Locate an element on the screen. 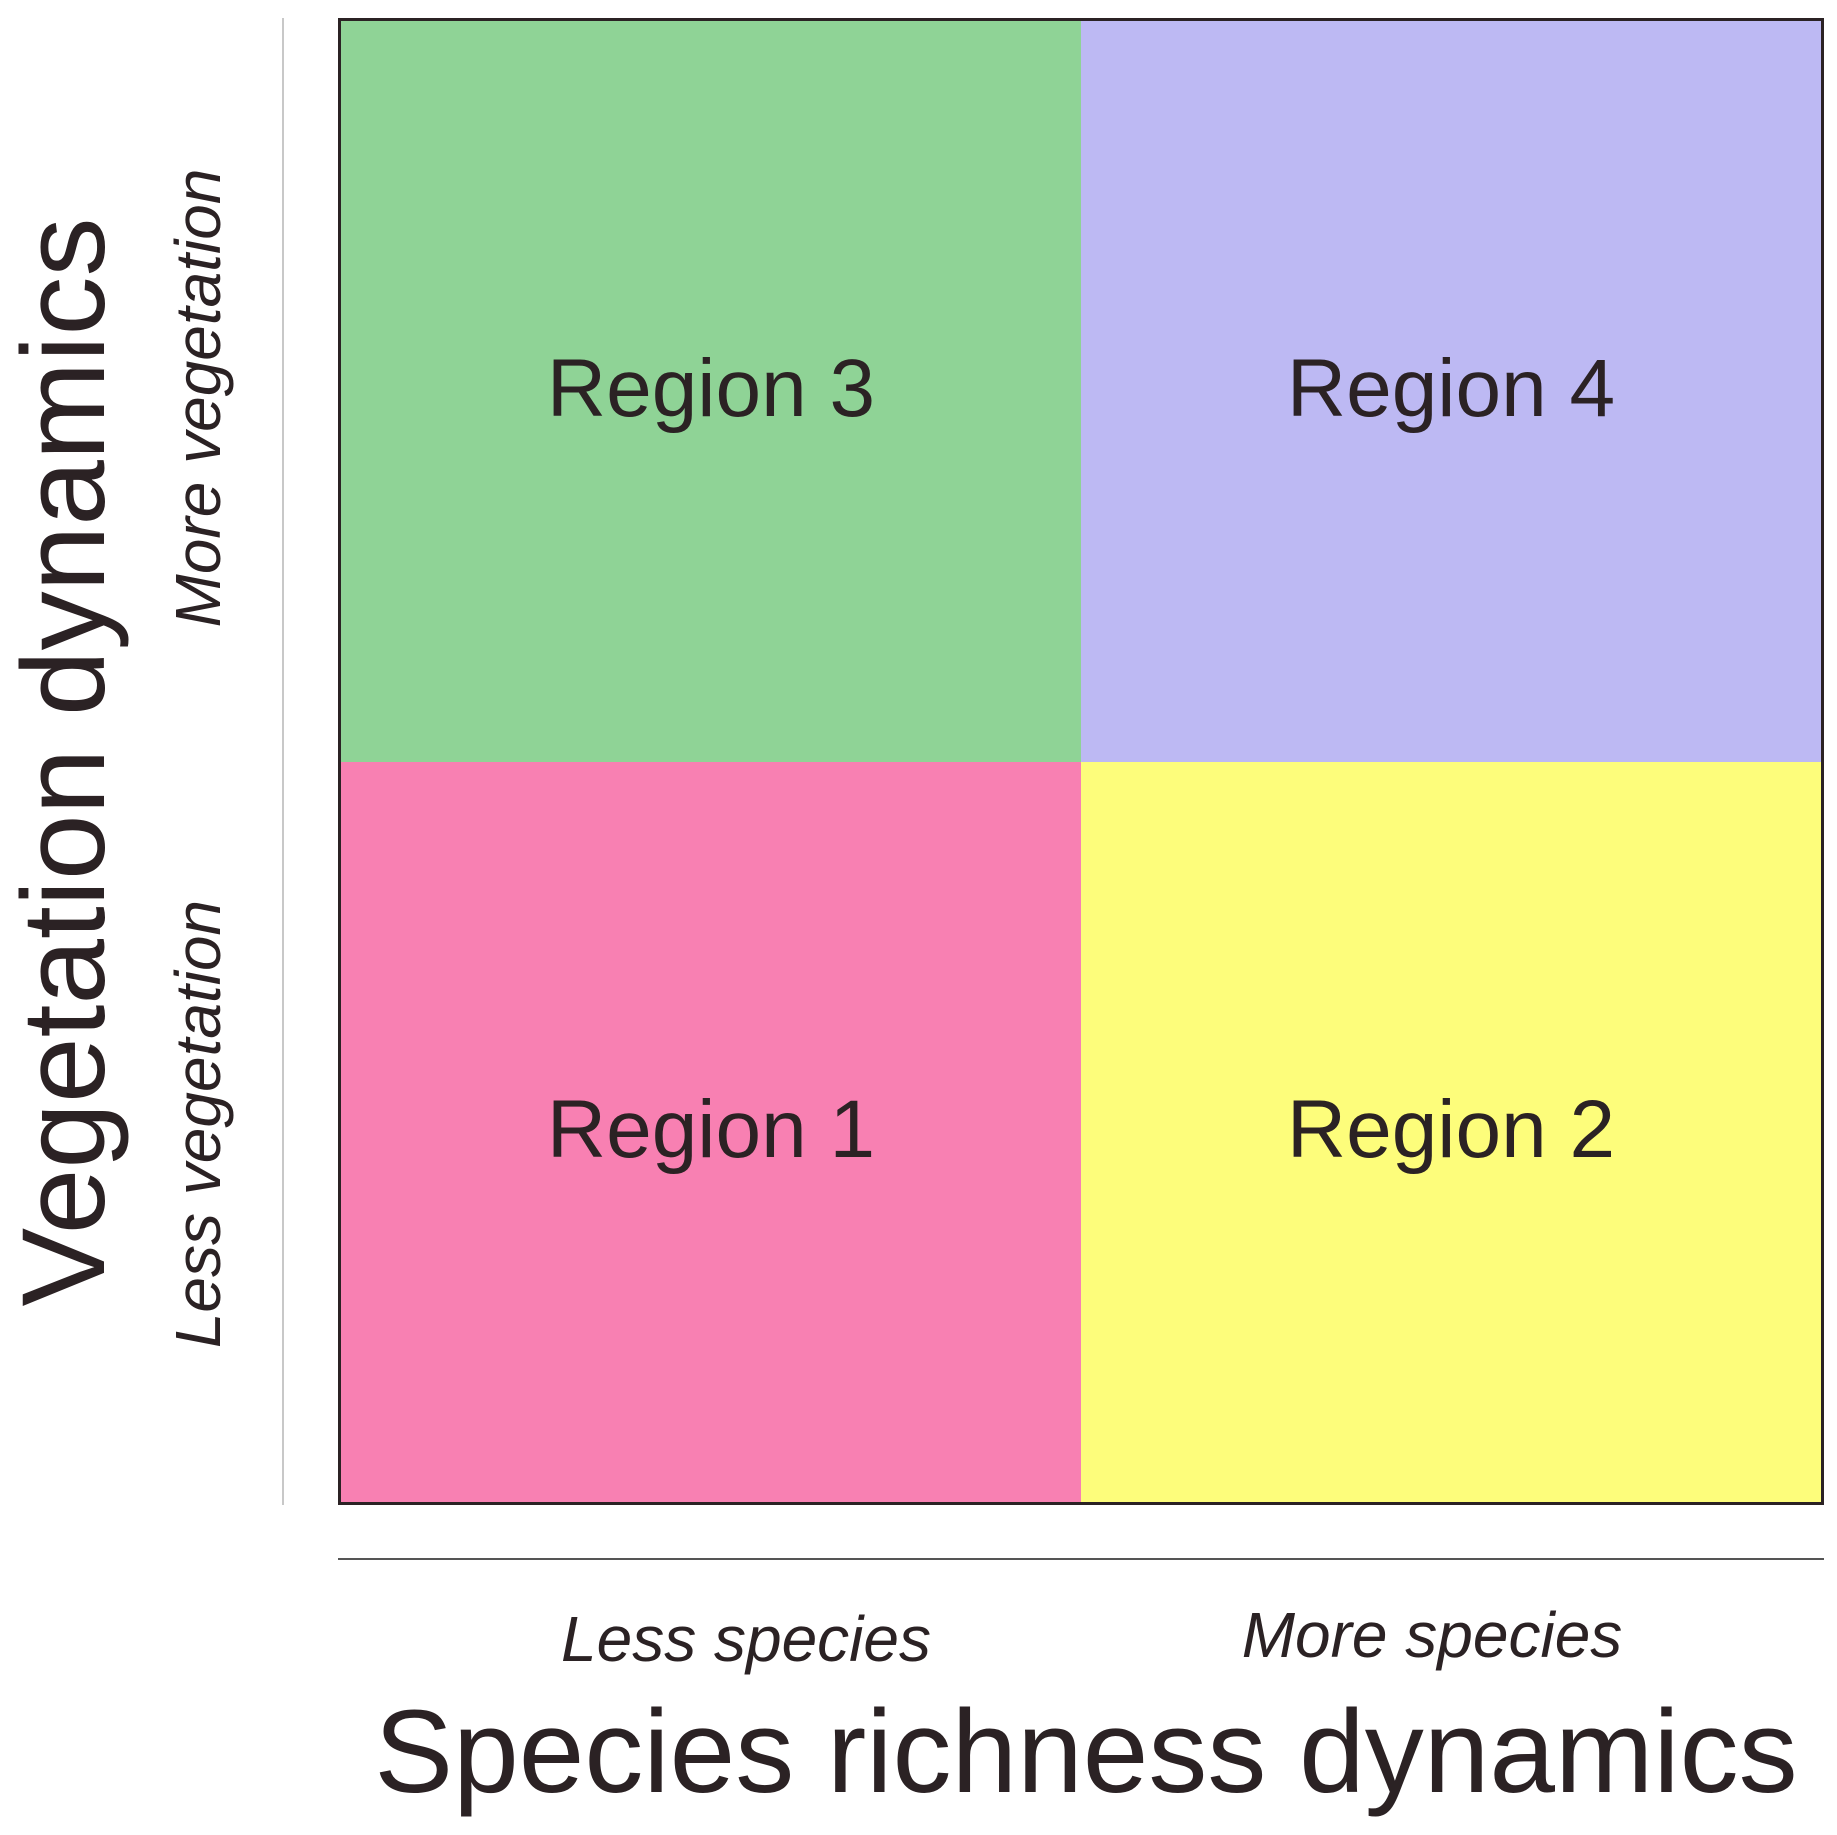  y-axis-title: Vegetation dynamics is located at coordinates (65, 762).